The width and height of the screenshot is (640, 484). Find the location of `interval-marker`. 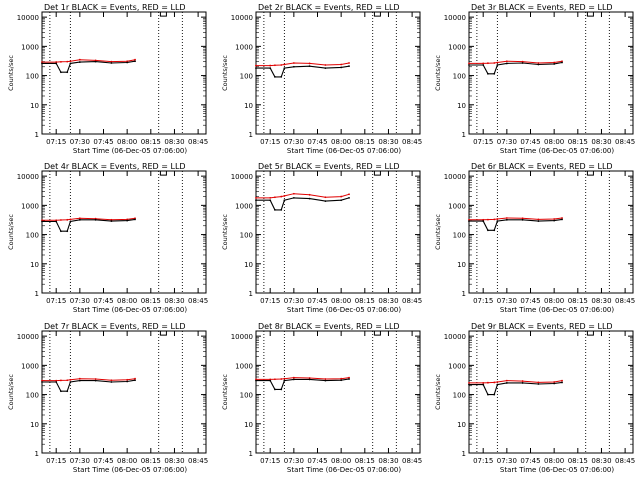

interval-marker is located at coordinates (377, 173).